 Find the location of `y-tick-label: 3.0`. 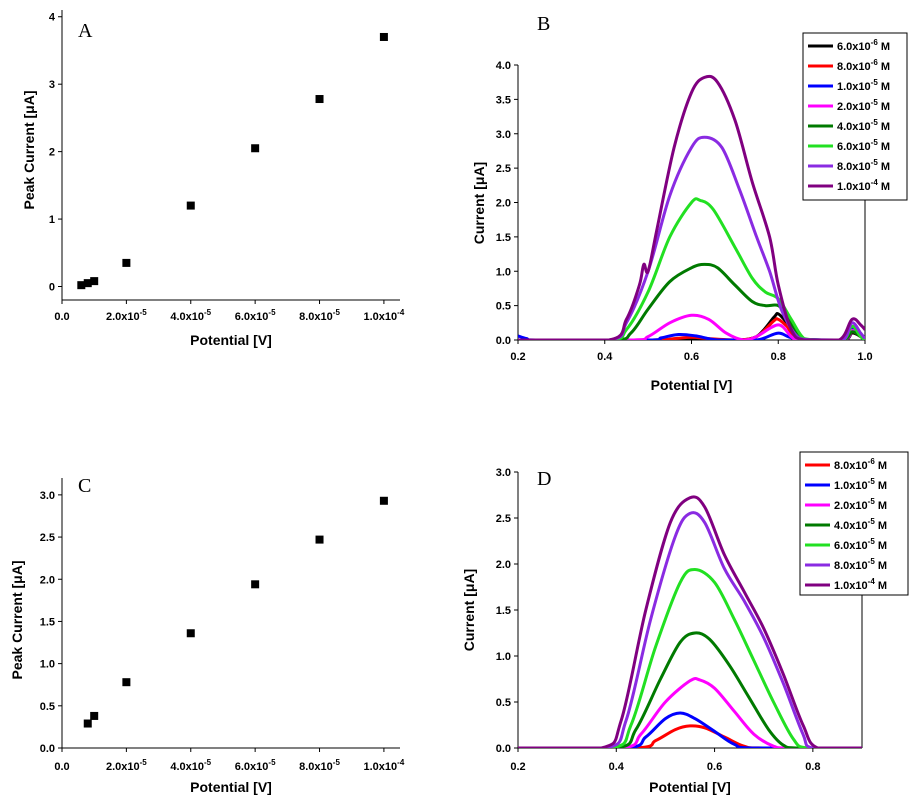

y-tick-label: 3.0 is located at coordinates (503, 473).